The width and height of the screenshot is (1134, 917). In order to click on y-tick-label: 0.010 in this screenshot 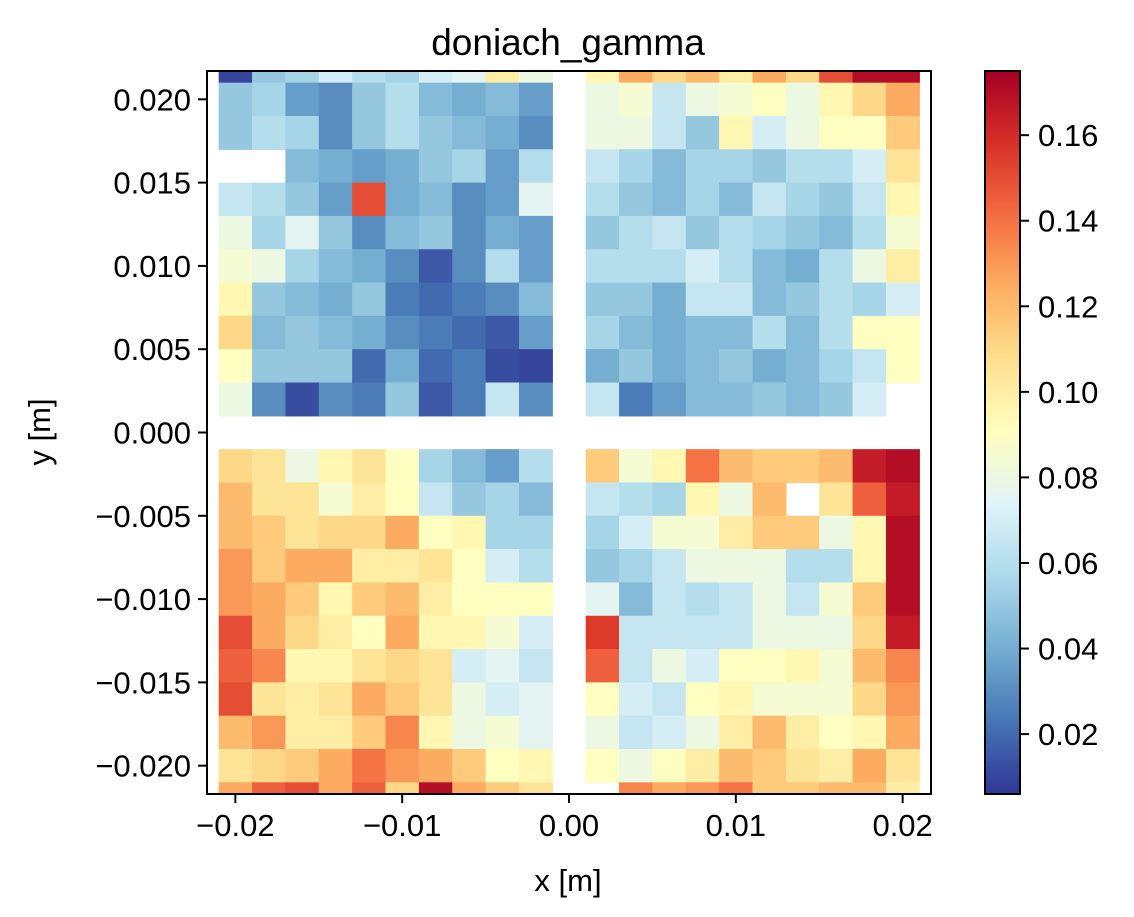, I will do `click(152, 266)`.